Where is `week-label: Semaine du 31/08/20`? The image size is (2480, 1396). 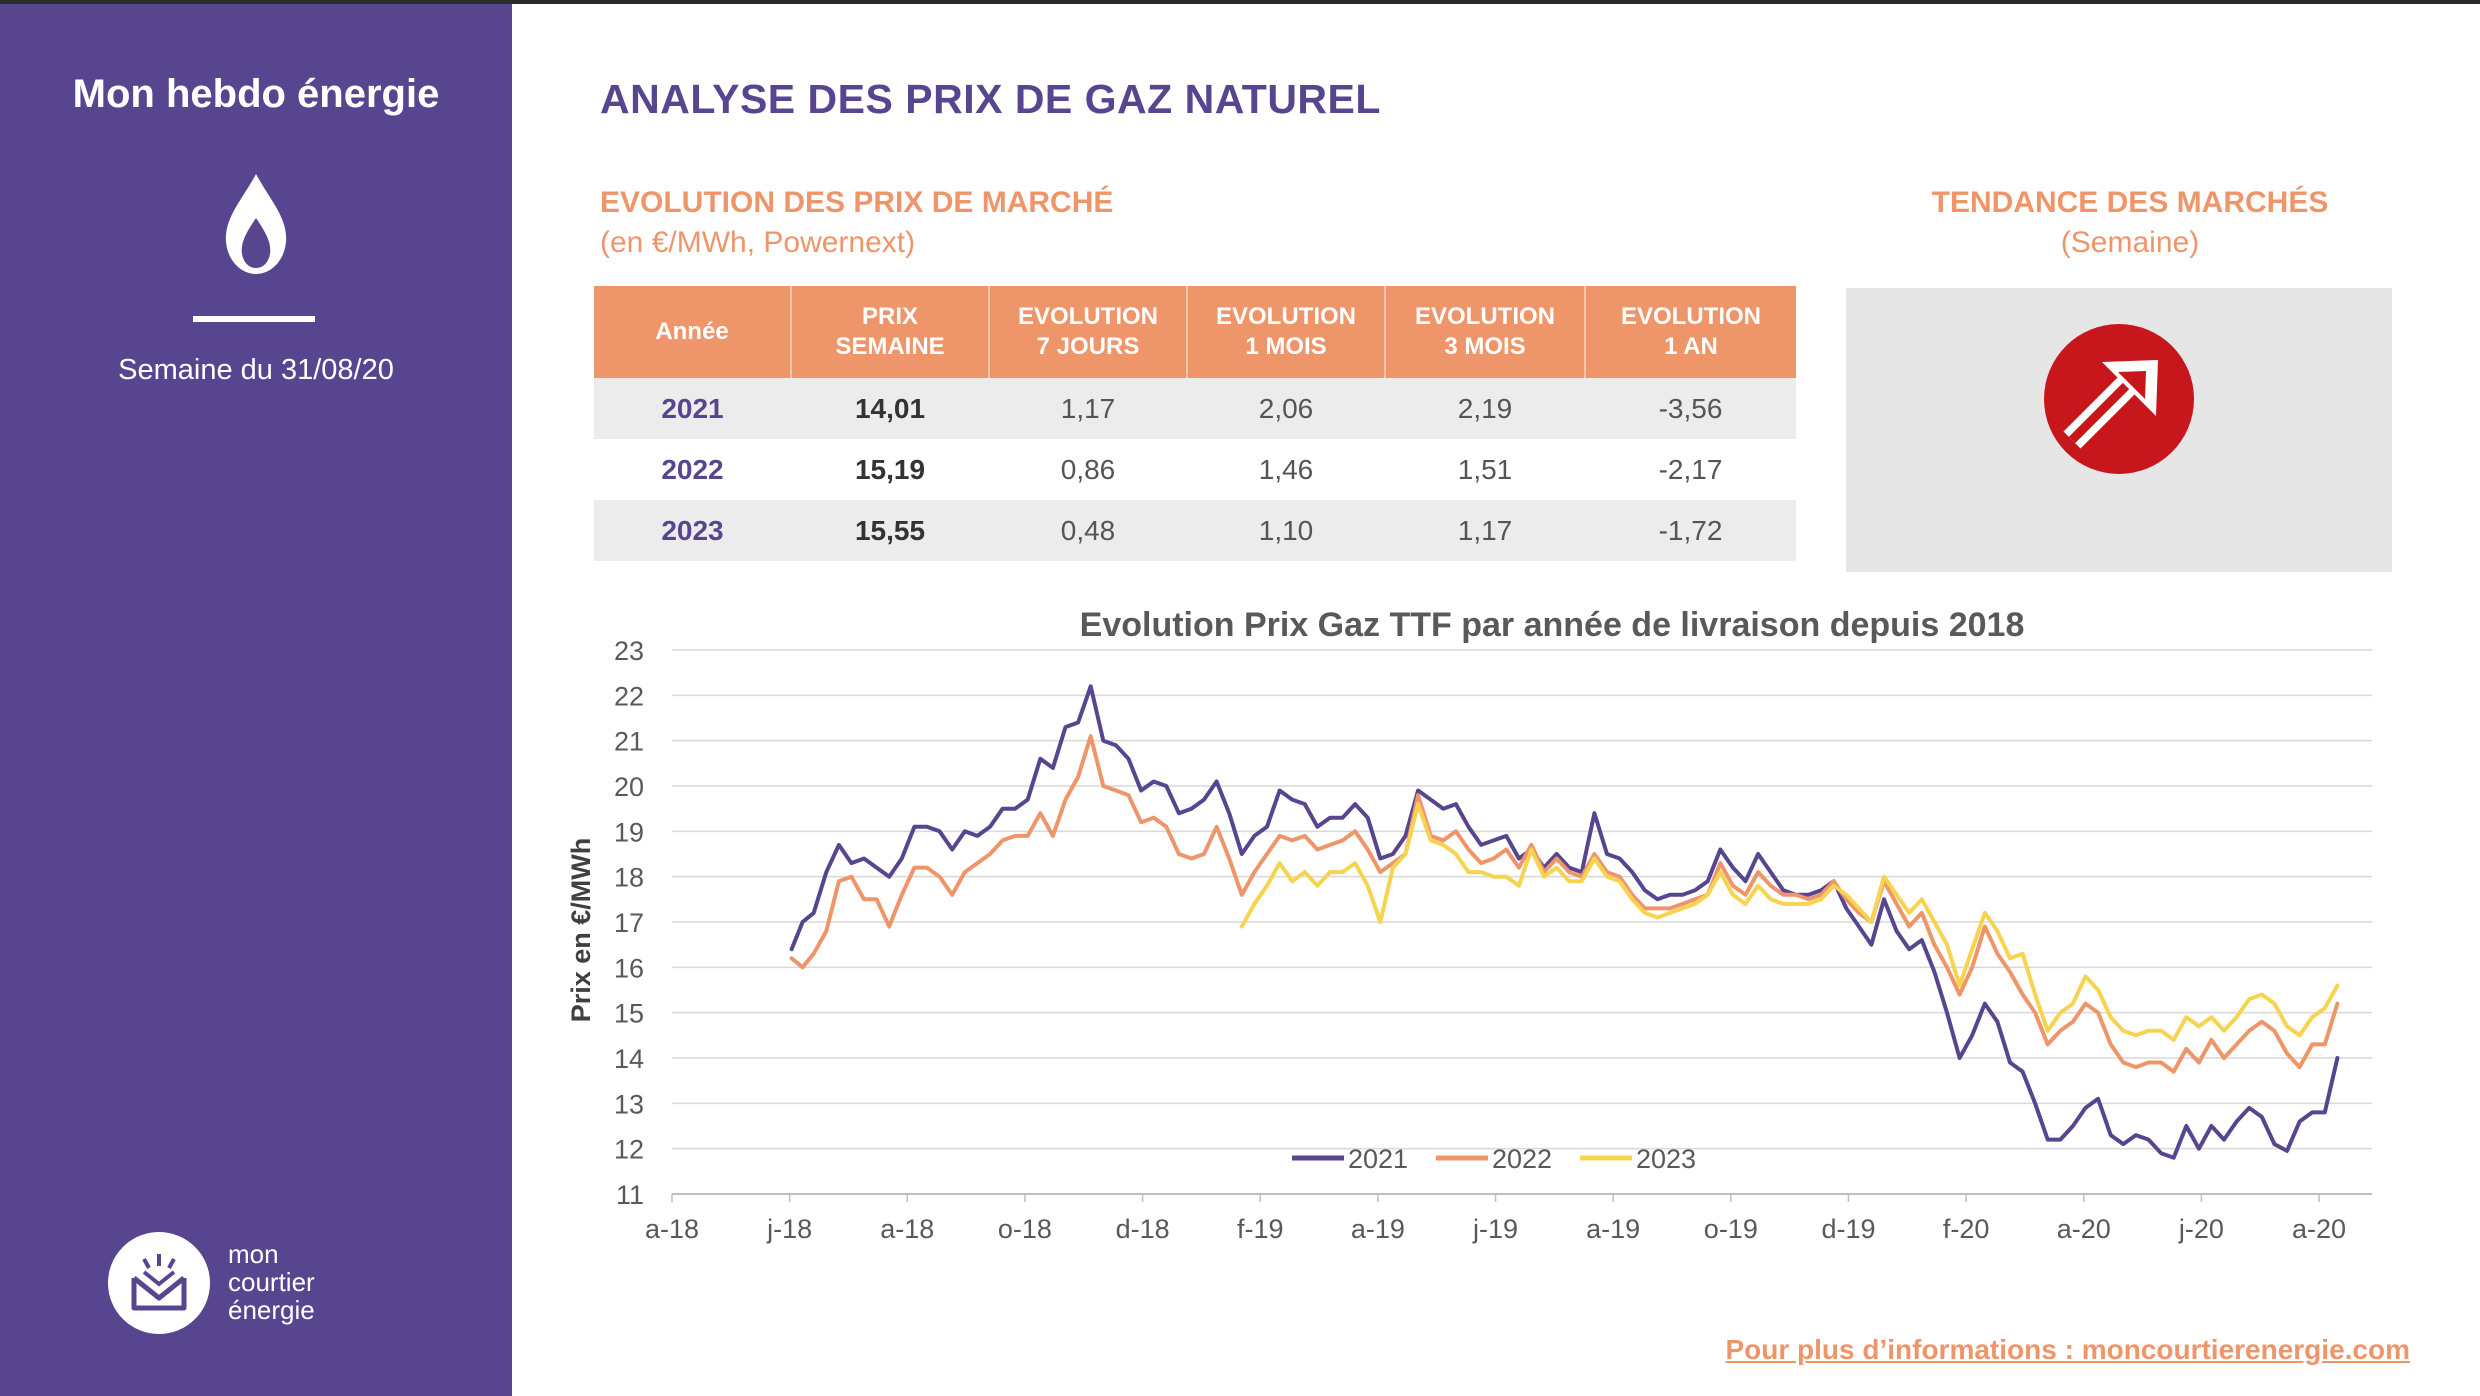
week-label: Semaine du 31/08/20 is located at coordinates (256, 370).